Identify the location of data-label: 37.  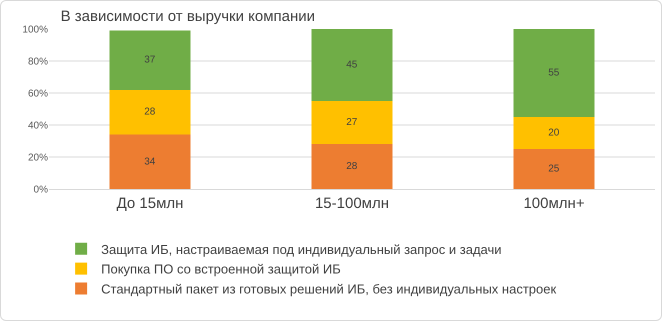
(150, 60).